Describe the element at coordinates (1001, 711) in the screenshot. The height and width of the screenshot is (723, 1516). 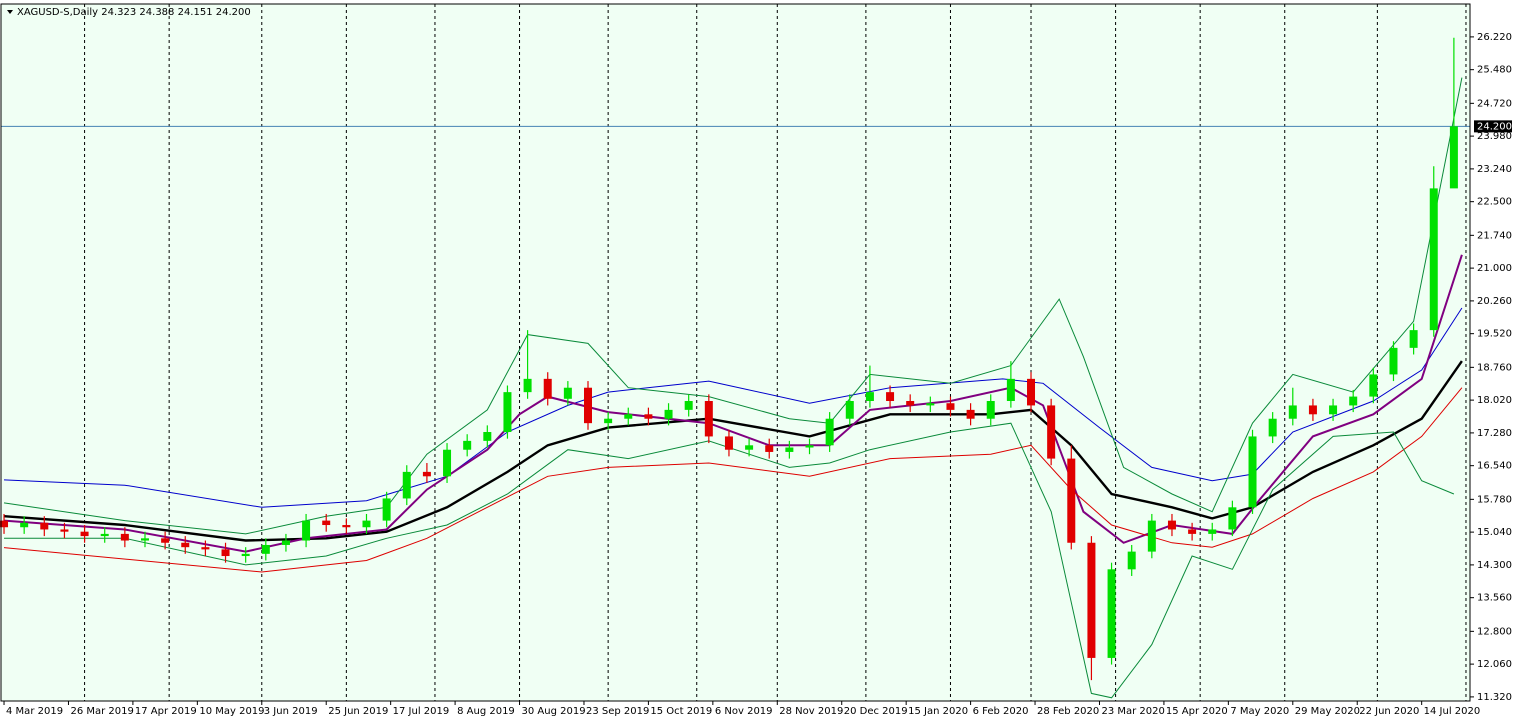
I see `x-tick-label: 6 Feb 2020` at that location.